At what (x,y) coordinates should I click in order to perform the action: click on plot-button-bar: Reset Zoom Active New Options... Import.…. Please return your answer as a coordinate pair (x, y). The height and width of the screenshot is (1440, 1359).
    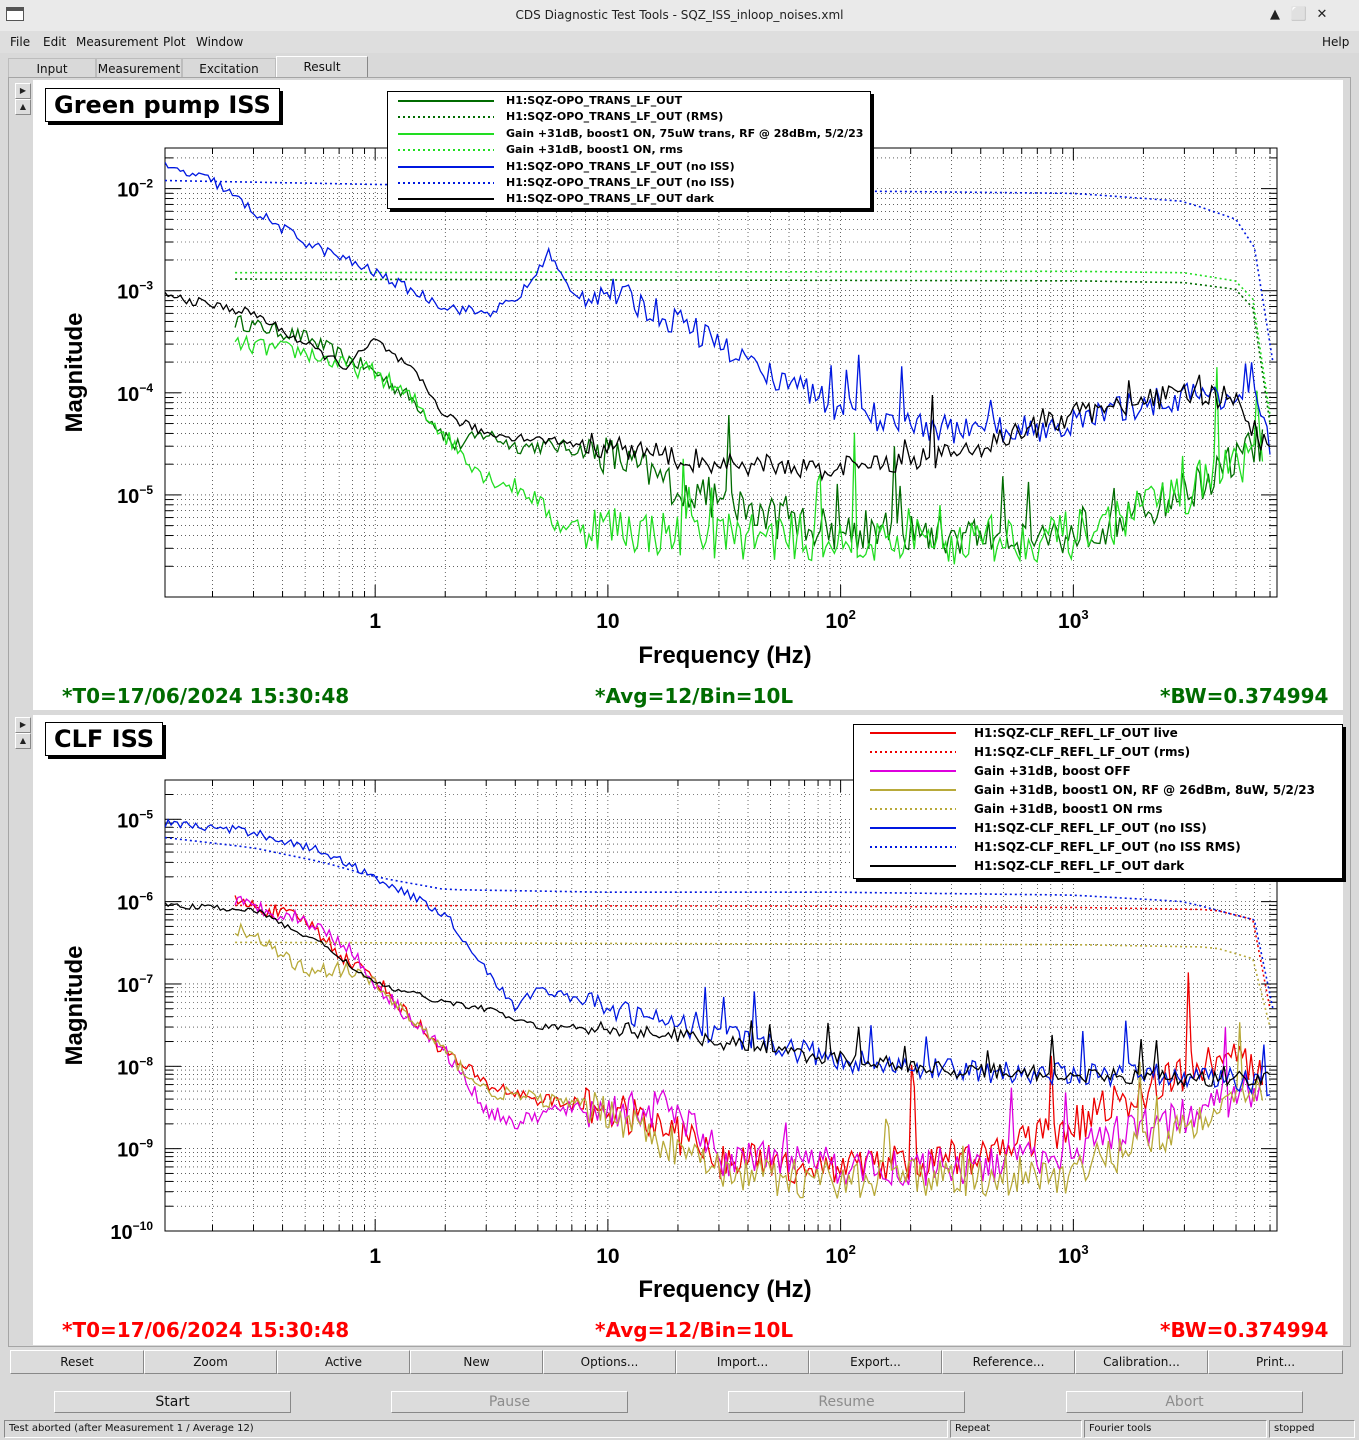
    Looking at the image, I should click on (676, 1362).